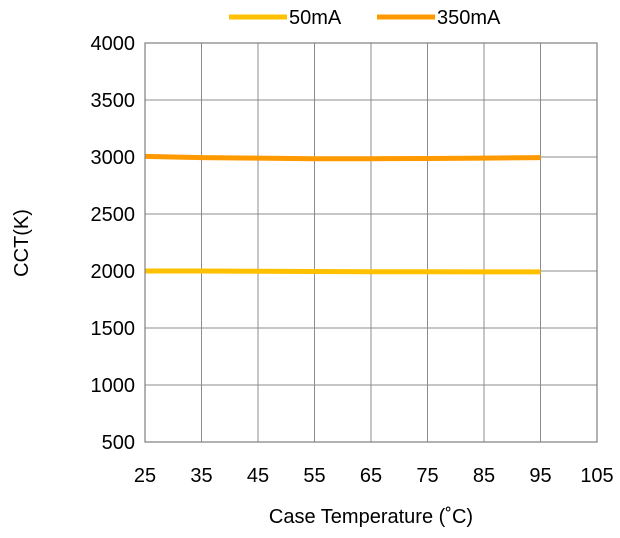 This screenshot has width=620, height=538. I want to click on legend-item-350mA: 350mA, so click(439, 18).